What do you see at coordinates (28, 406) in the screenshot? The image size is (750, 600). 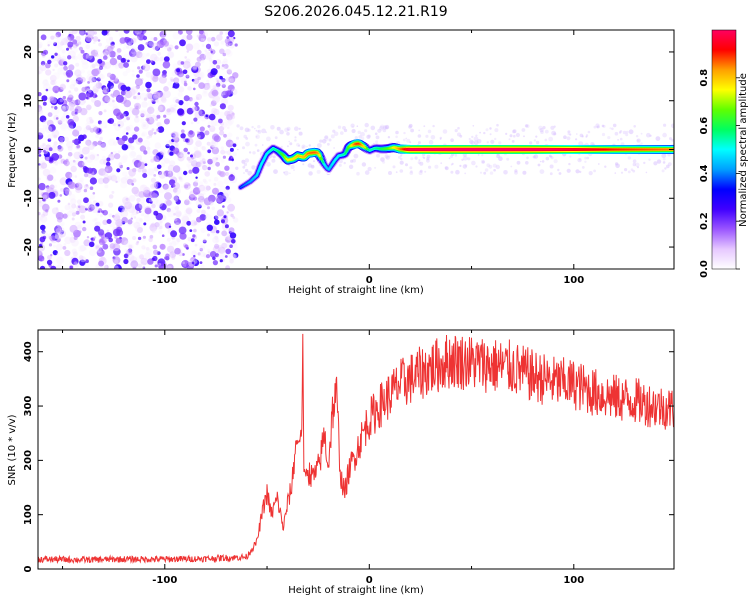 I see `snr-y-tick-label: 300` at bounding box center [28, 406].